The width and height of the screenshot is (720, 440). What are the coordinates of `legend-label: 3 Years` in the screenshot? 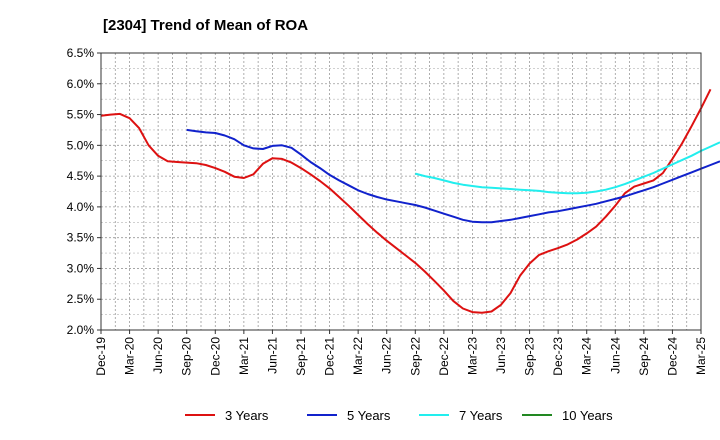 It's located at (247, 415).